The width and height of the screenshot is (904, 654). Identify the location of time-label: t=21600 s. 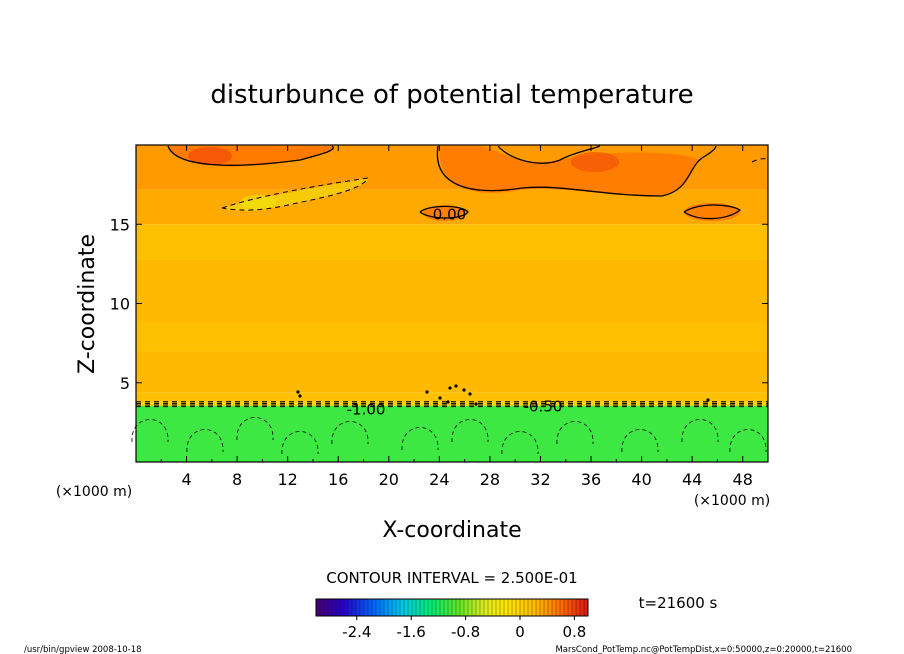
(678, 603).